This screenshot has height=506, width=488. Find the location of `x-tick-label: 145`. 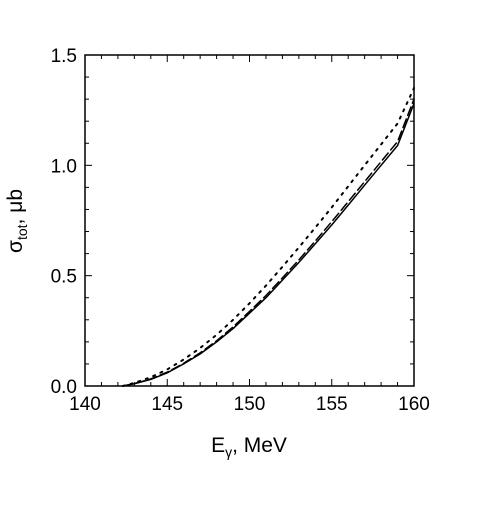

x-tick-label: 145 is located at coordinates (167, 404).